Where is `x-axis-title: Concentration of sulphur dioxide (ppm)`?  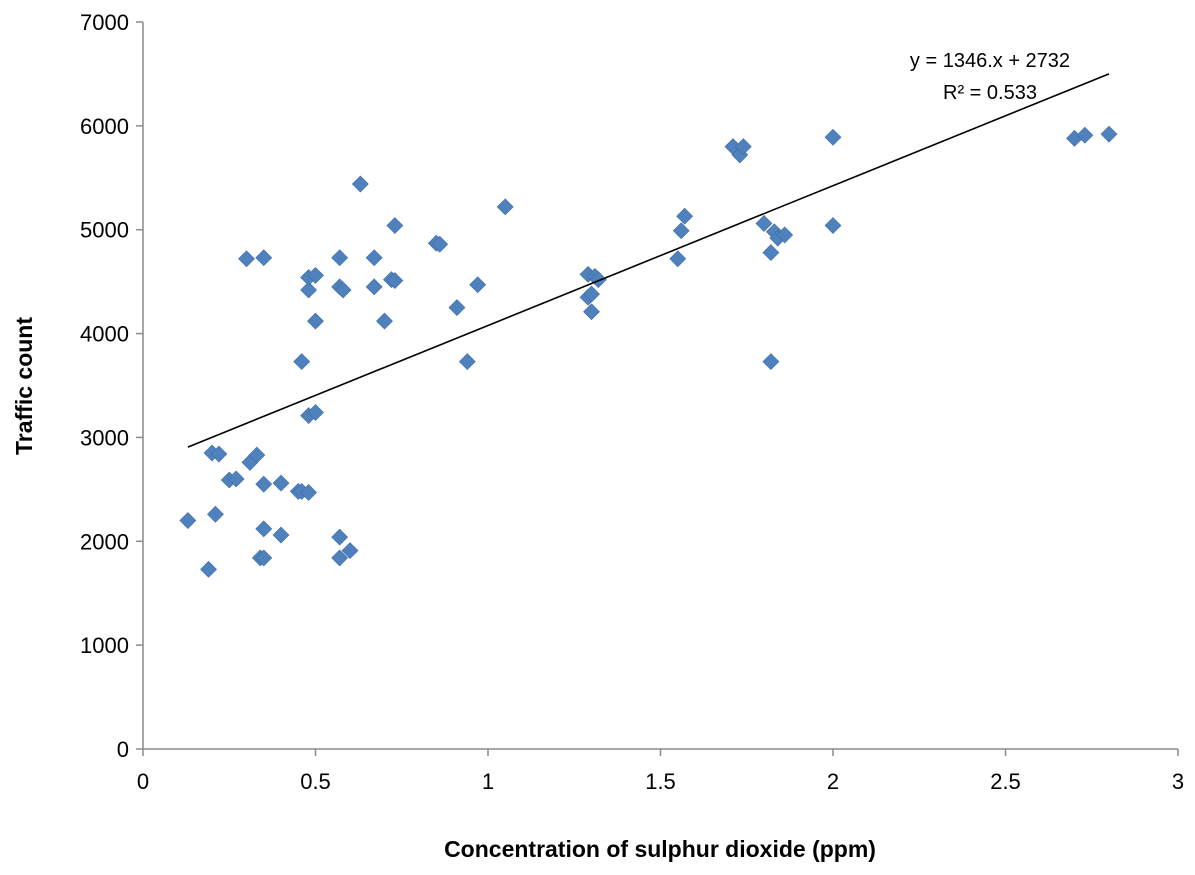
x-axis-title: Concentration of sulphur dioxide (ppm) is located at coordinates (660, 849).